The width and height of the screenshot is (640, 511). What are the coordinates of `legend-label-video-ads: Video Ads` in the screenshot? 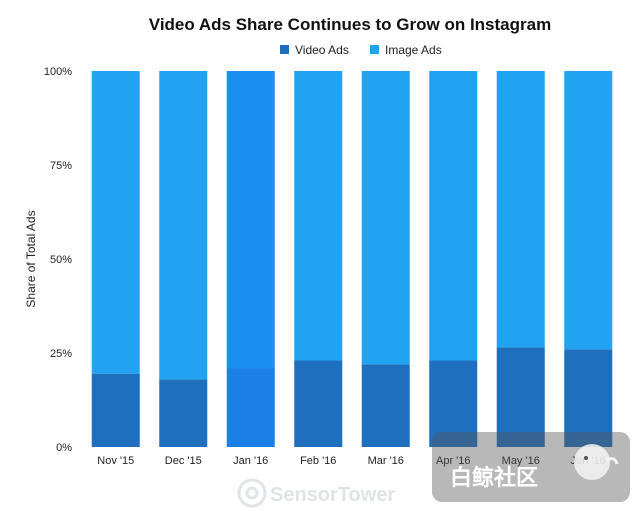 It's located at (322, 50).